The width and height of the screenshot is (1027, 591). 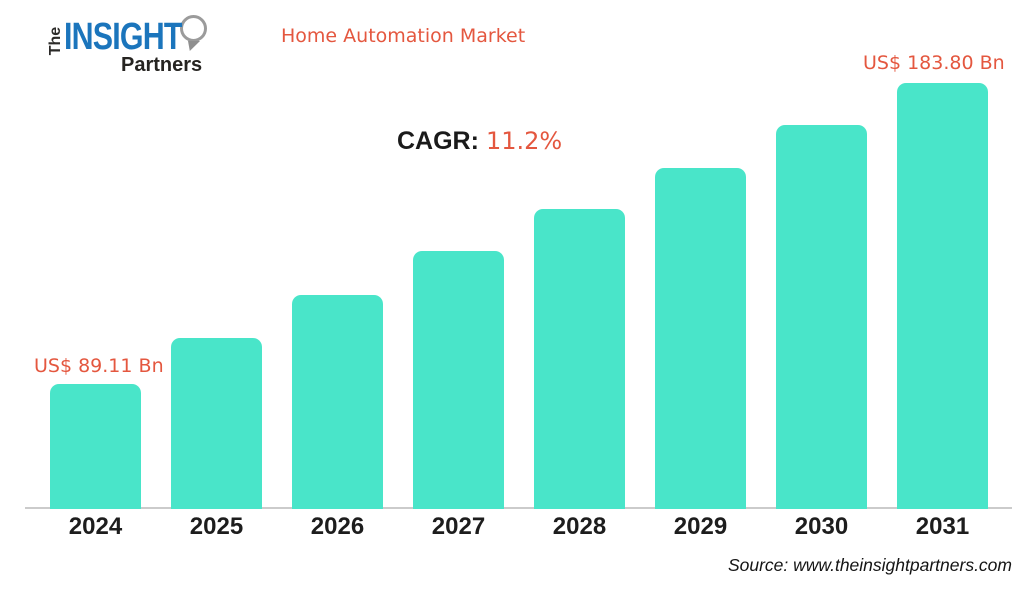 What do you see at coordinates (55, 41) in the screenshot?
I see `logo-text-the: The` at bounding box center [55, 41].